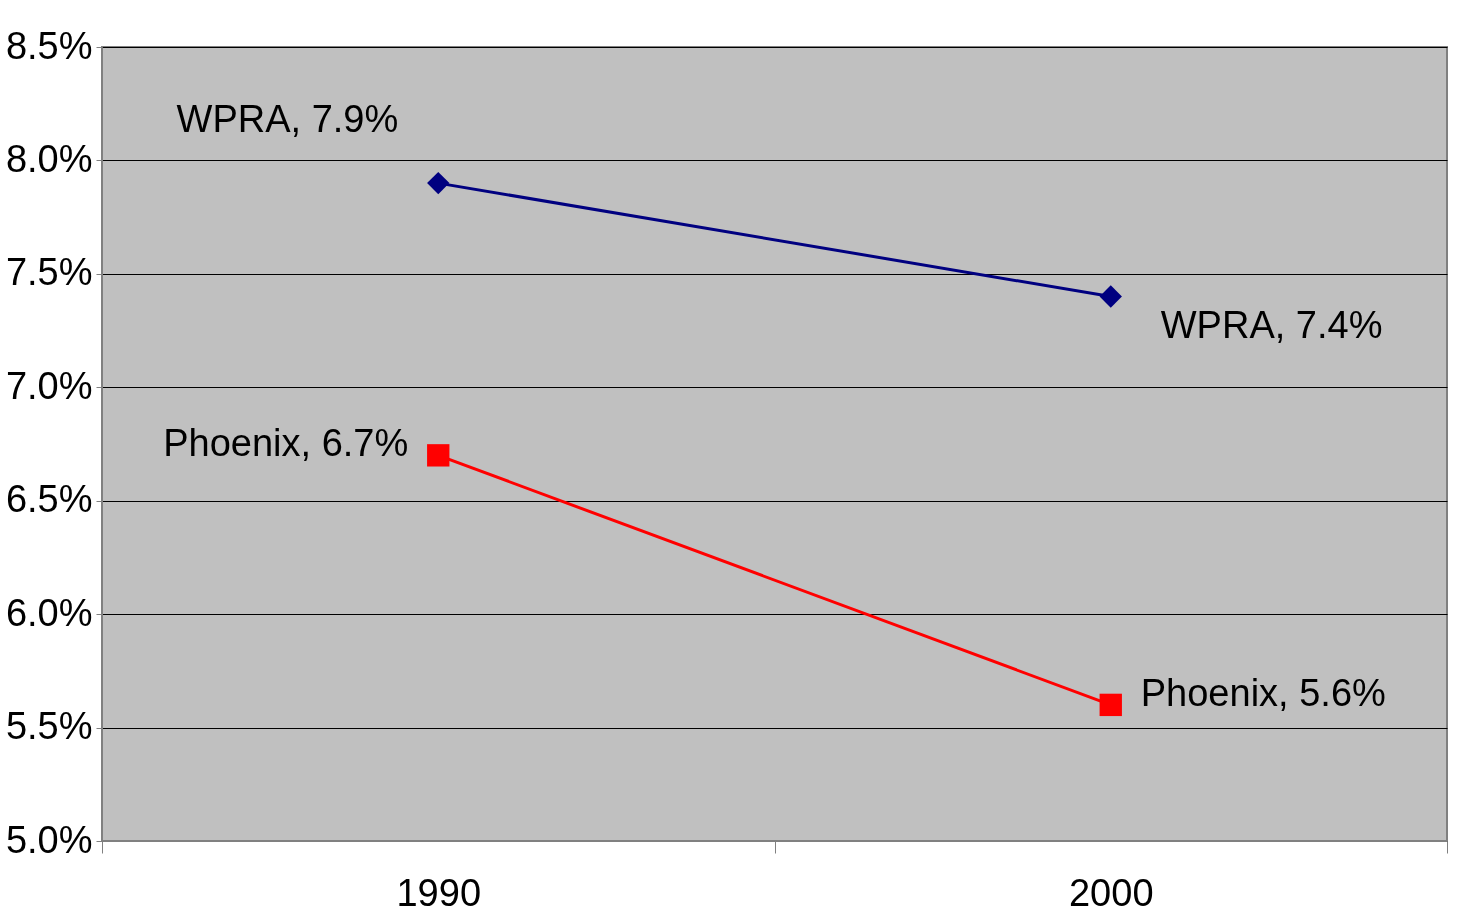 The image size is (1458, 906). What do you see at coordinates (49, 45) in the screenshot?
I see `y-tick-label: 8.5%` at bounding box center [49, 45].